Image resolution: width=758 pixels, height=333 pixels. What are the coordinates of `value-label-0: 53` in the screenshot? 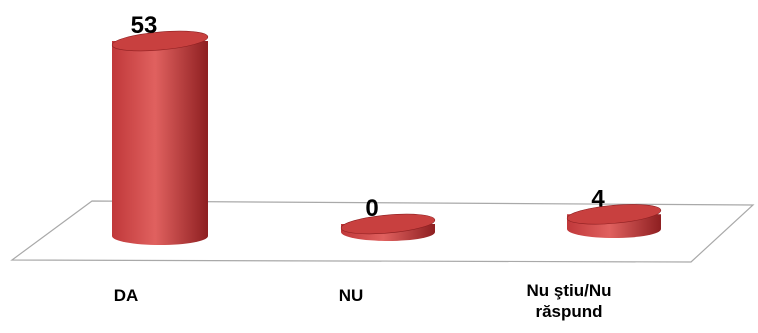 It's located at (144, 25).